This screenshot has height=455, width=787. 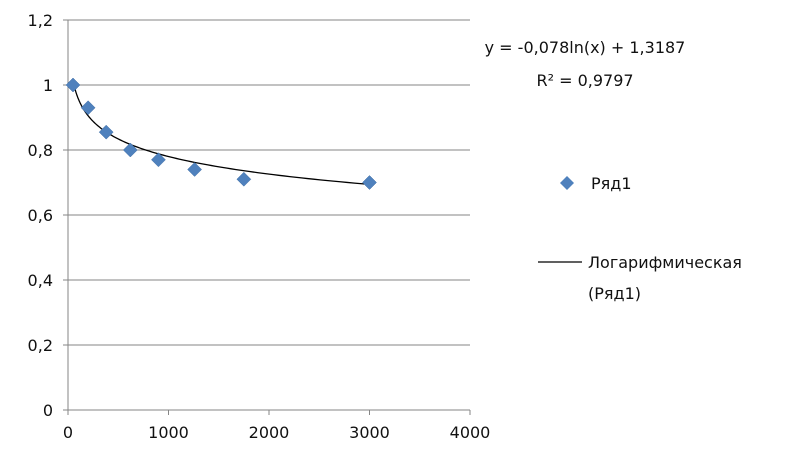 What do you see at coordinates (269, 432) in the screenshot?
I see `x-tick-label-2: 2000` at bounding box center [269, 432].